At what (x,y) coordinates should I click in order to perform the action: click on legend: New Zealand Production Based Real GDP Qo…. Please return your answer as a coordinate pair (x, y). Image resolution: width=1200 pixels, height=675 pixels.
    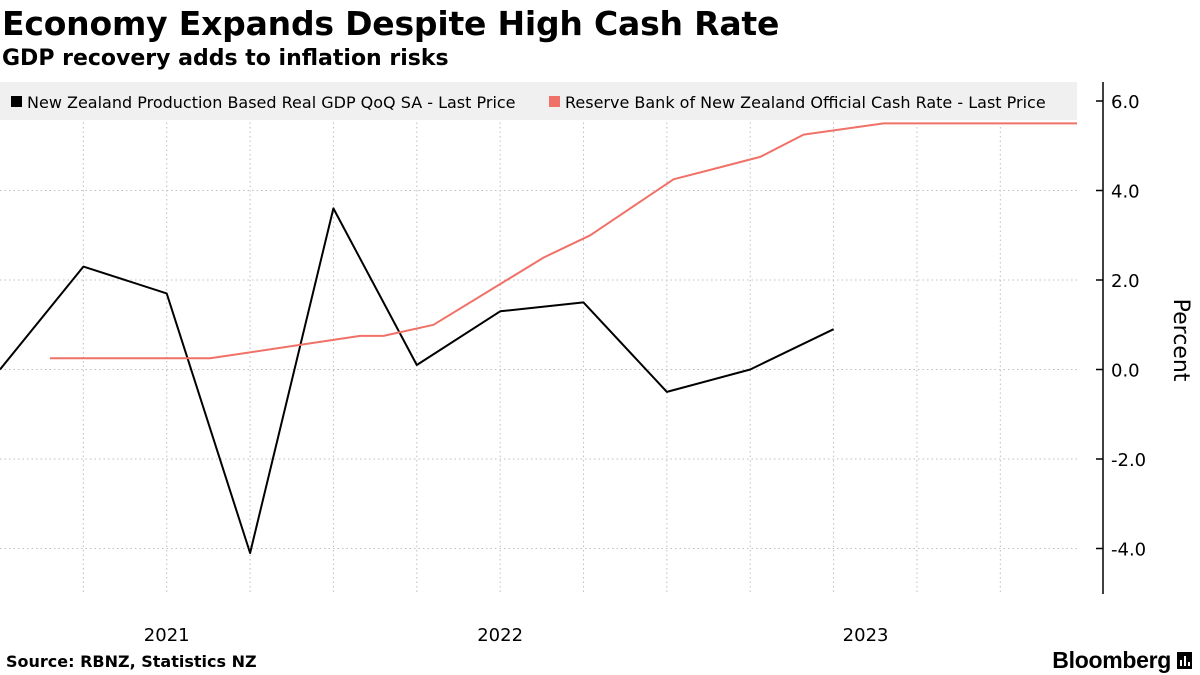
    Looking at the image, I should click on (538, 101).